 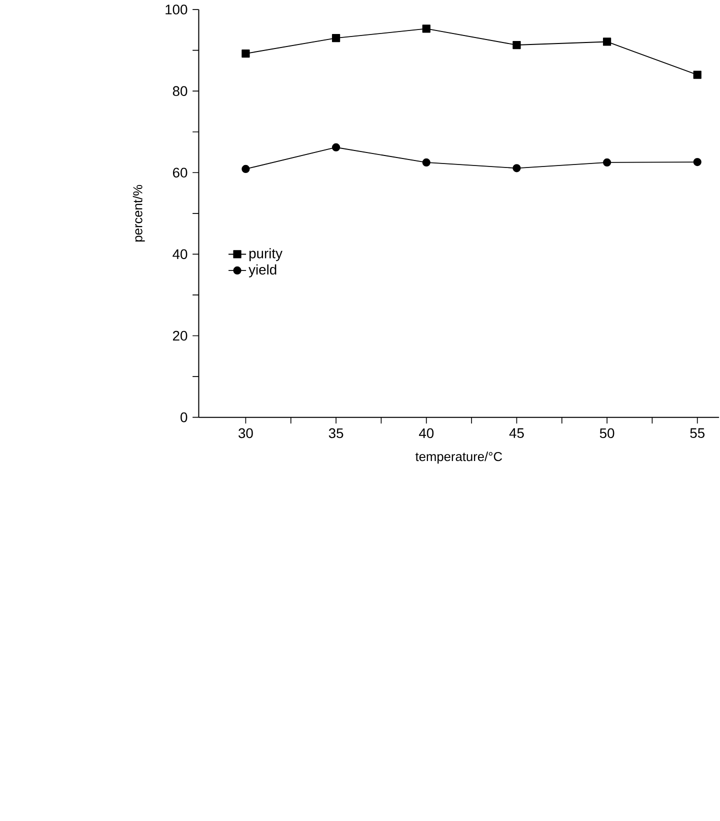 I want to click on x-tick-label: 30, so click(x=246, y=433).